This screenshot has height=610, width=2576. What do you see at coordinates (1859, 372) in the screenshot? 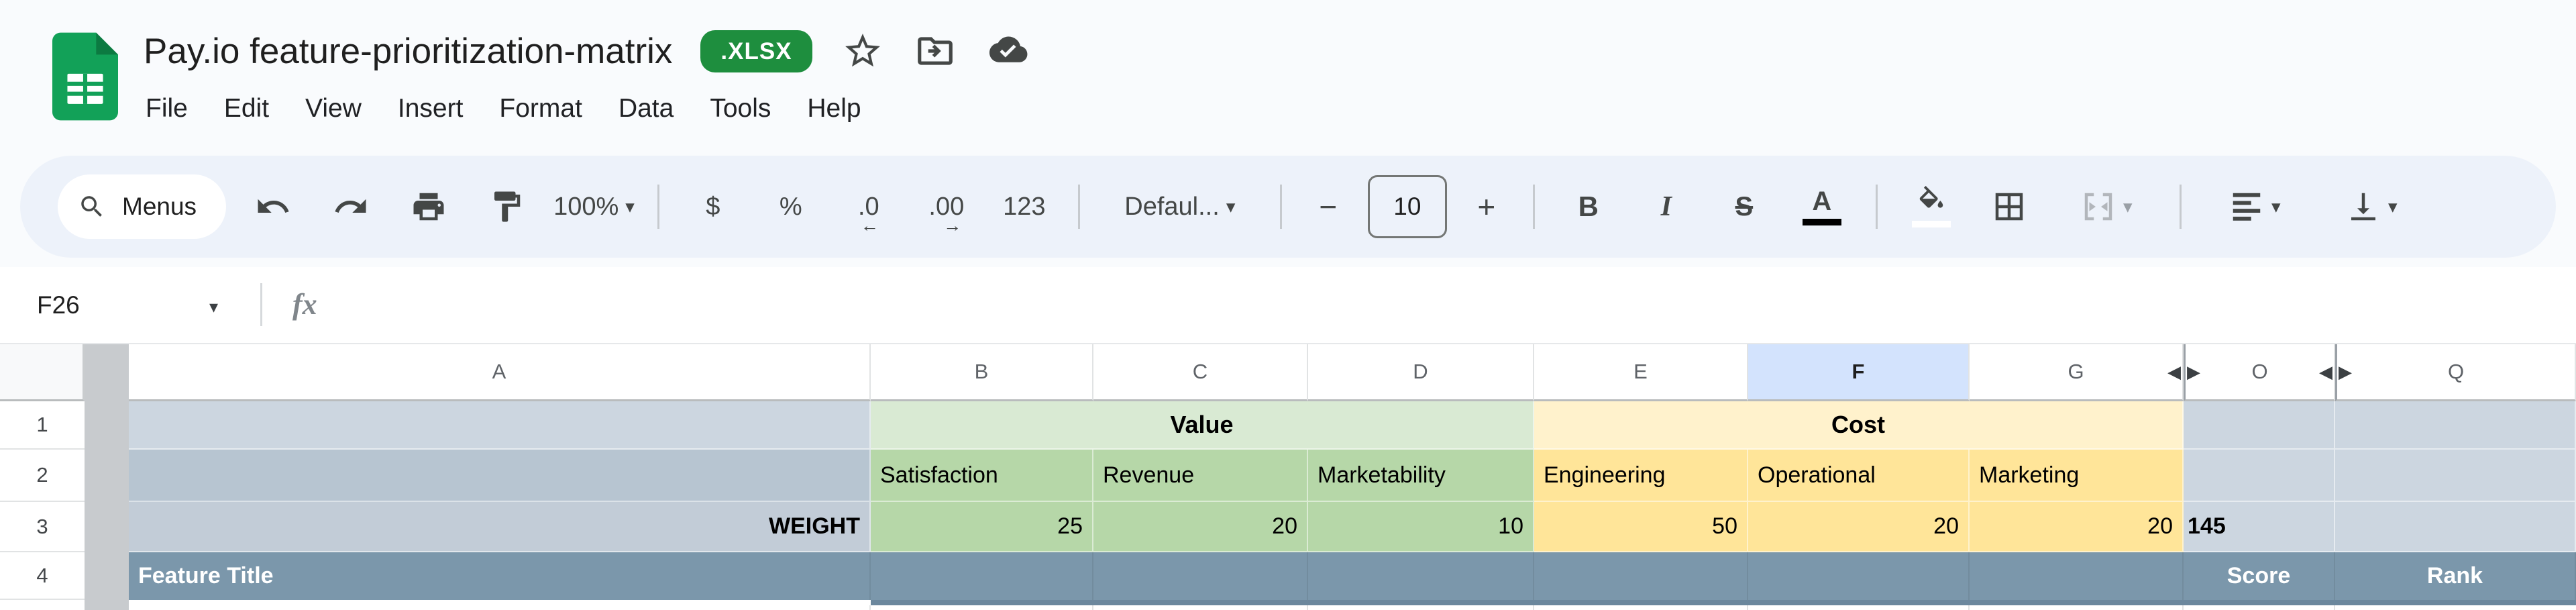
I see `column-header-F-selected: F` at bounding box center [1859, 372].